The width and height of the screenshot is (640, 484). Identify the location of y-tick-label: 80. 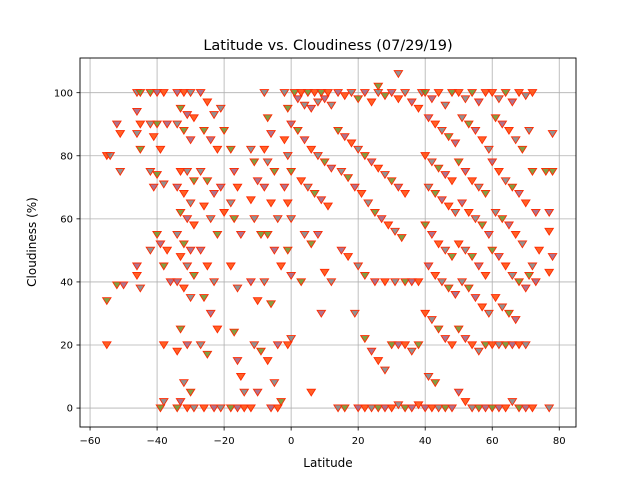
(66, 156).